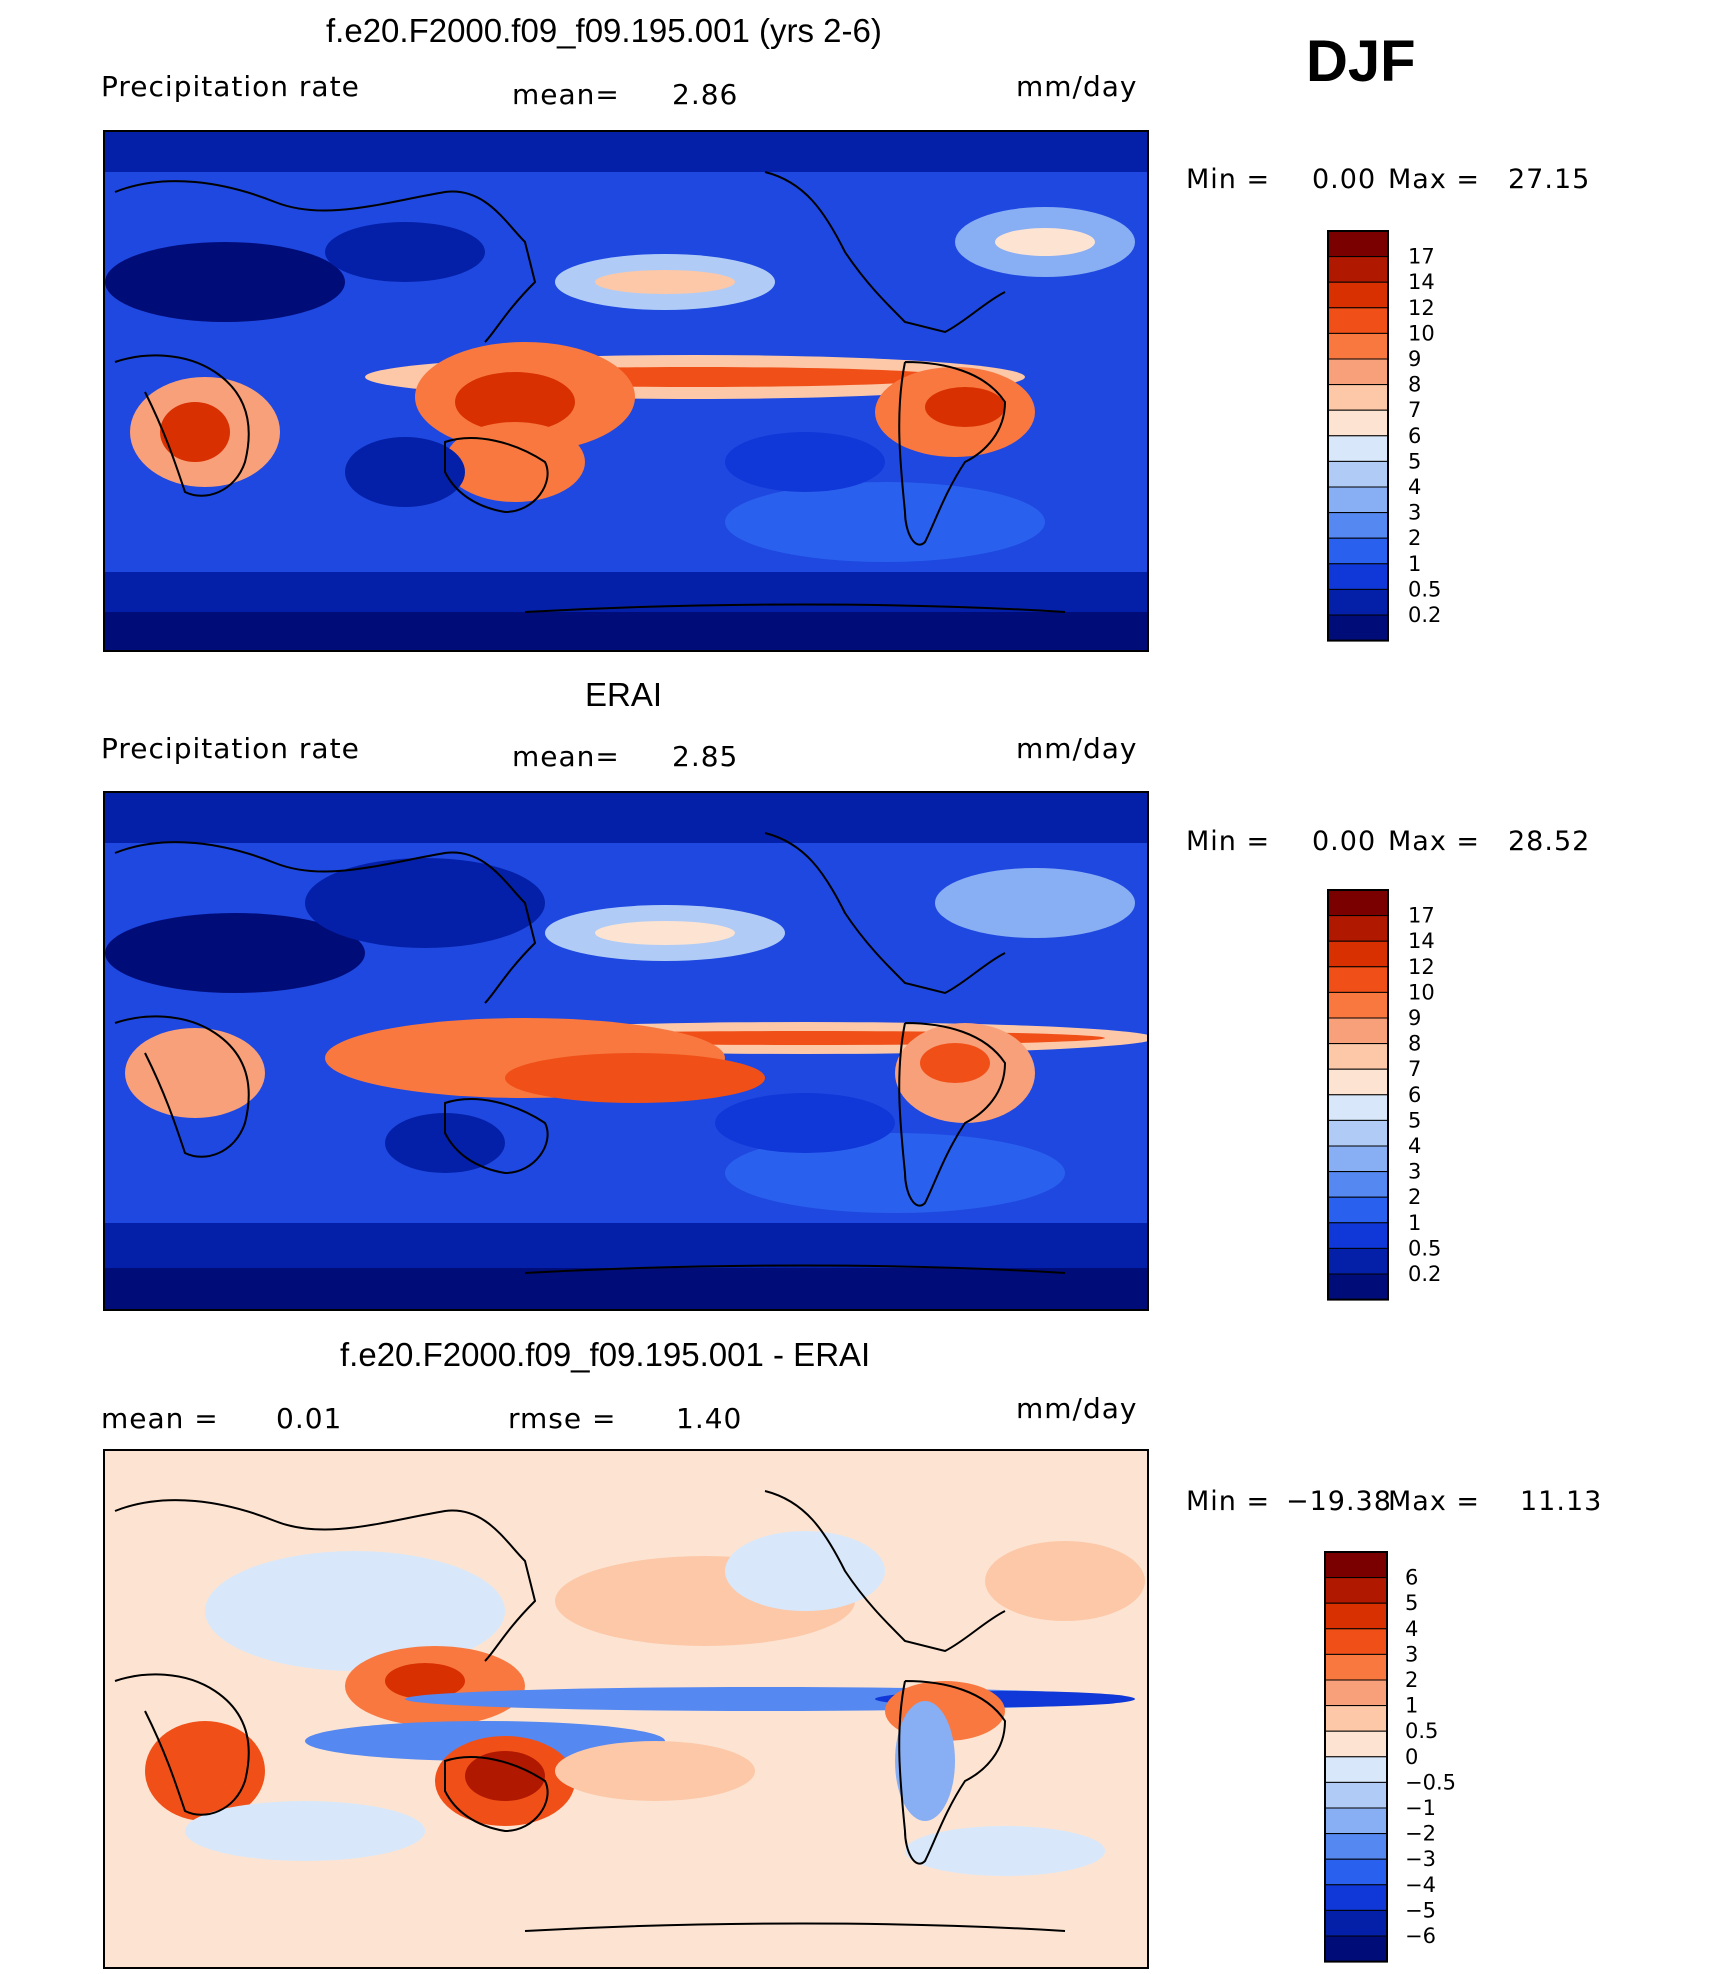 The width and height of the screenshot is (1710, 1974). I want to click on colorbar-tick-label: −4, so click(1420, 1885).